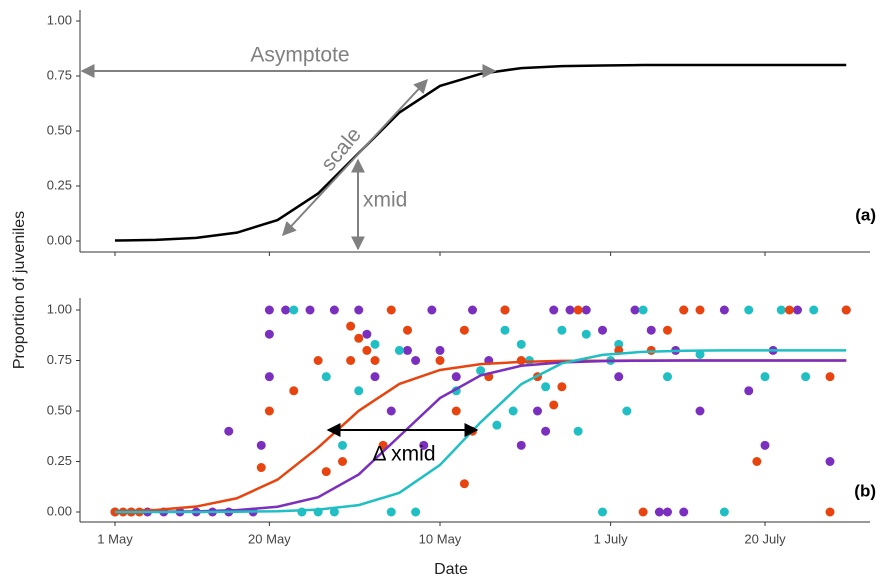  What do you see at coordinates (765, 538) in the screenshot?
I see `x-tick-label: 20 July` at bounding box center [765, 538].